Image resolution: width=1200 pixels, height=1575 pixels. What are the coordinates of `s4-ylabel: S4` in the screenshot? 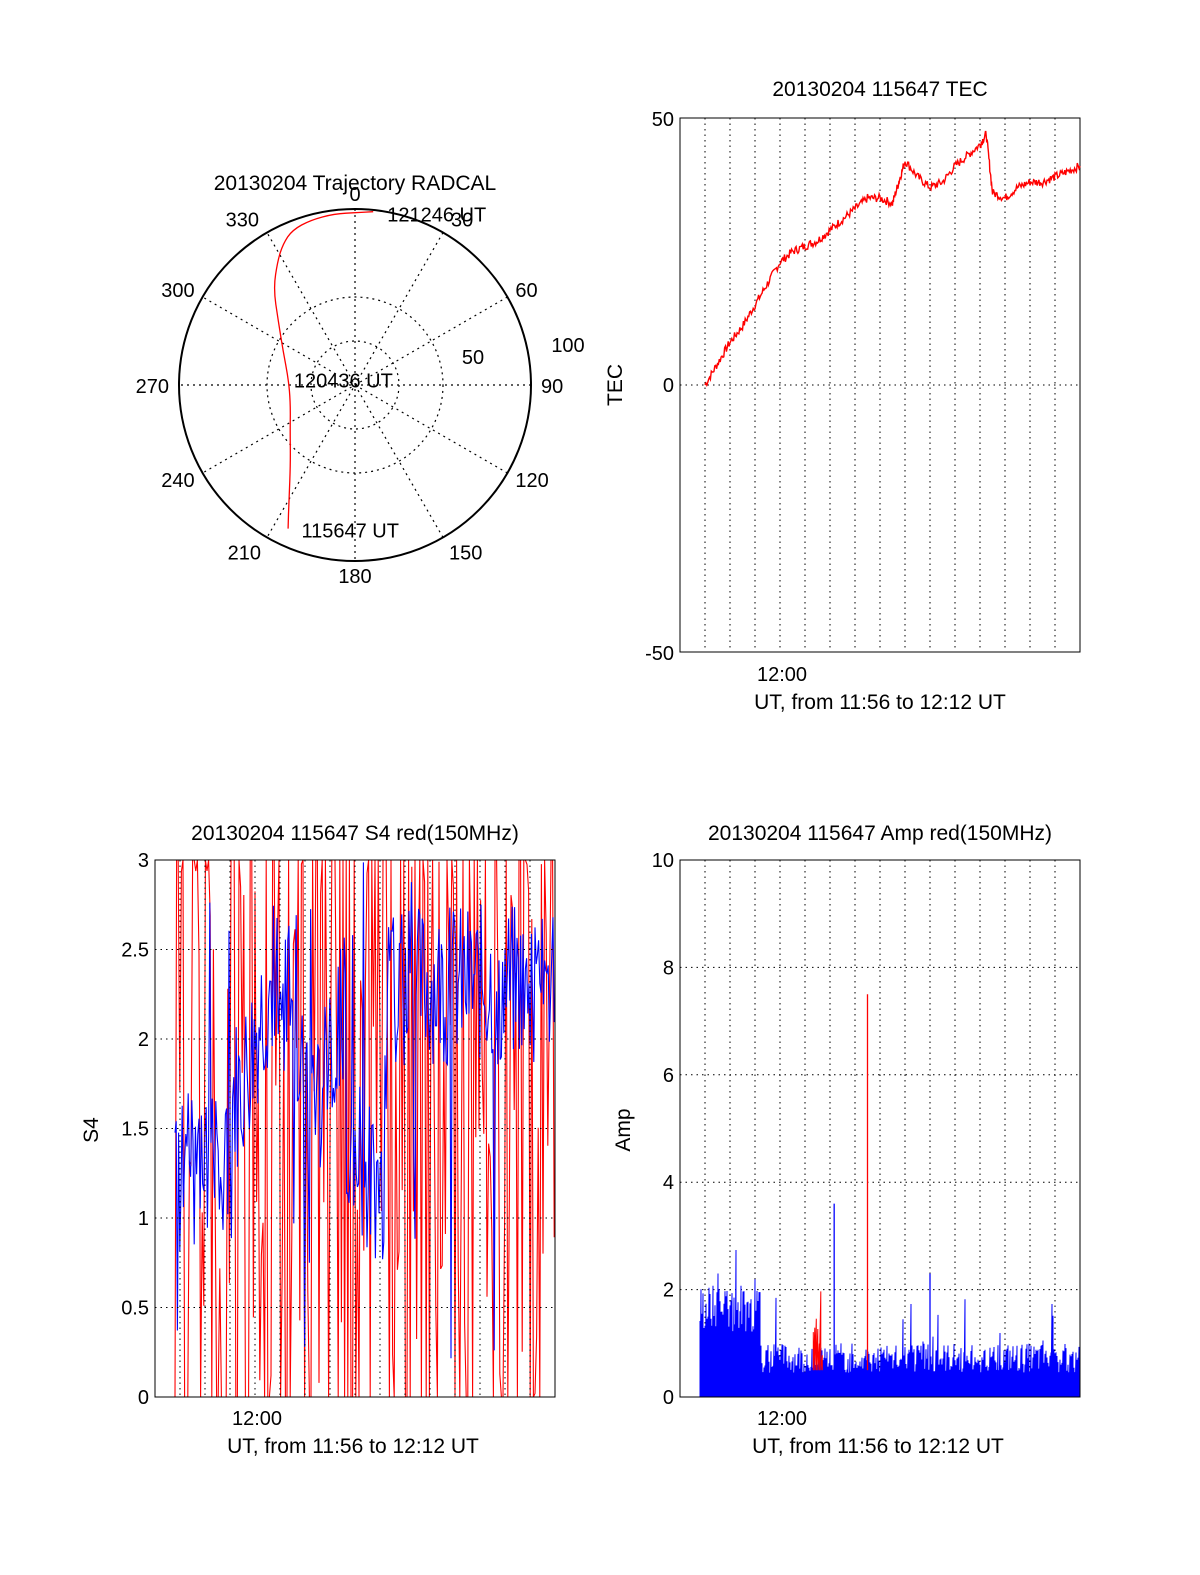 It's located at (91, 1130).